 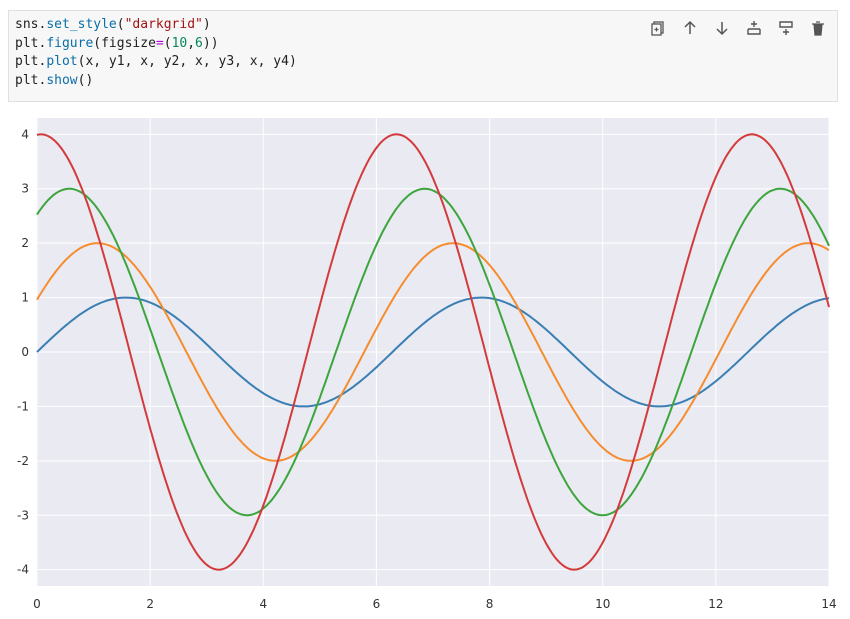 I want to click on arrow-up-icon, so click(x=690, y=27).